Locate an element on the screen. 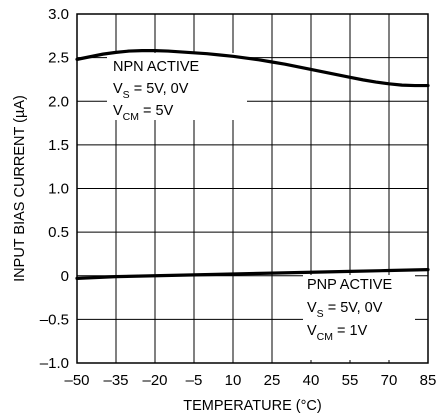 This screenshot has width=436, height=416. x-tick-label: –50 is located at coordinates (76, 380).